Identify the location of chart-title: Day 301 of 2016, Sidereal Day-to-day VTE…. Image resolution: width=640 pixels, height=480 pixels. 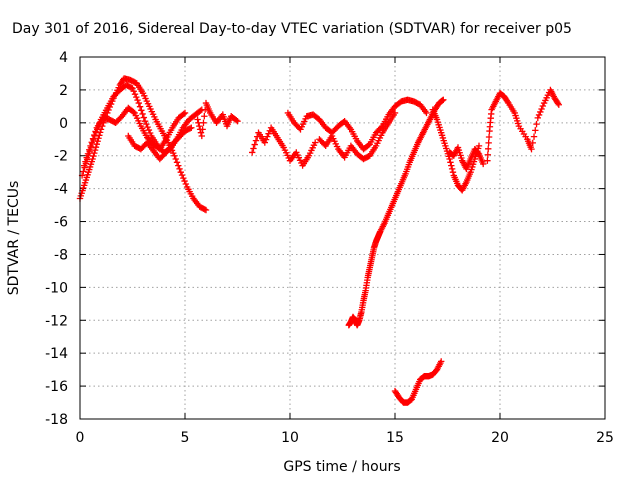
(292, 29).